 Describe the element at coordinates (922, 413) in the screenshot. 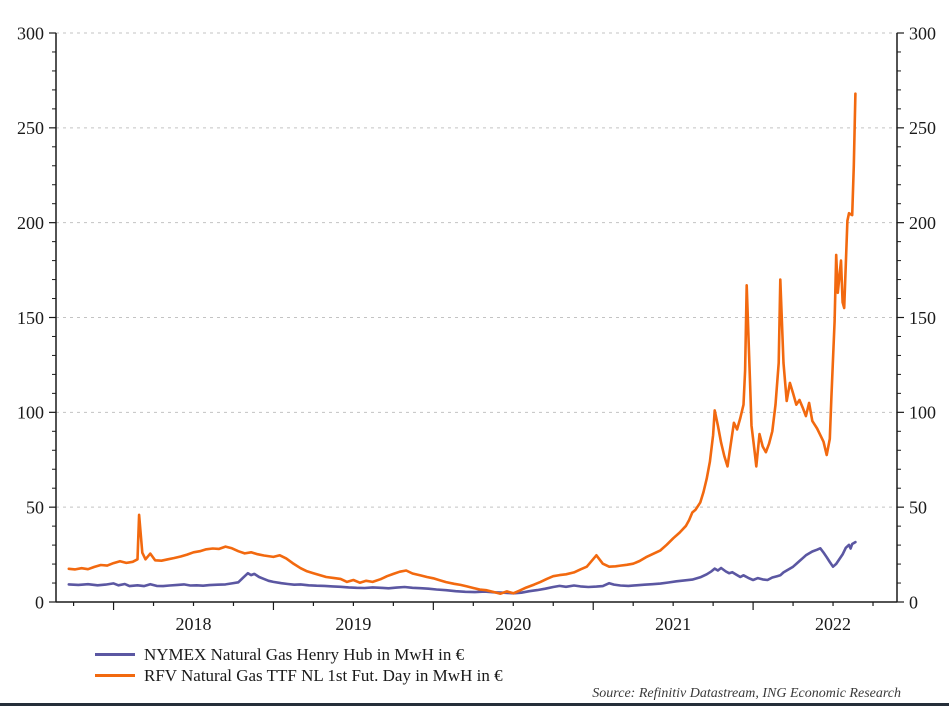

I see `y-tick-label-right: 100` at that location.